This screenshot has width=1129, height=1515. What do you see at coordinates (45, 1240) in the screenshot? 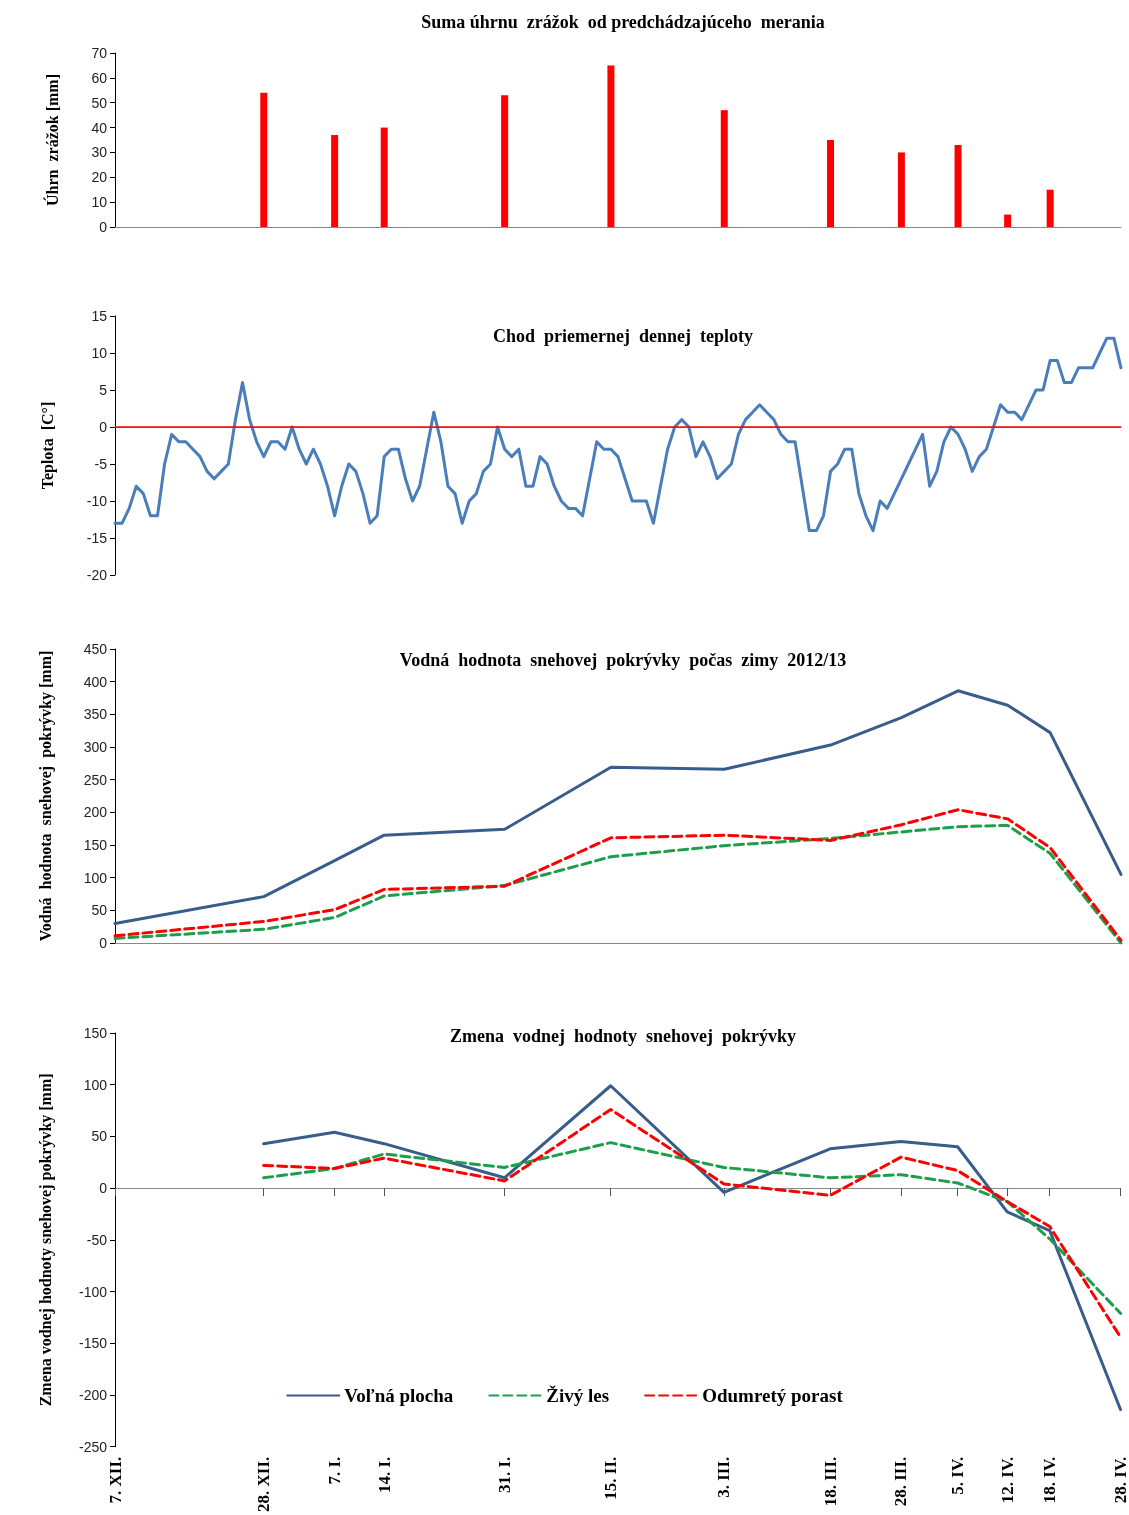
I see `y-axis-title: Zmena vodnej hodnoty snehovej pokrývky [mm]` at bounding box center [45, 1240].